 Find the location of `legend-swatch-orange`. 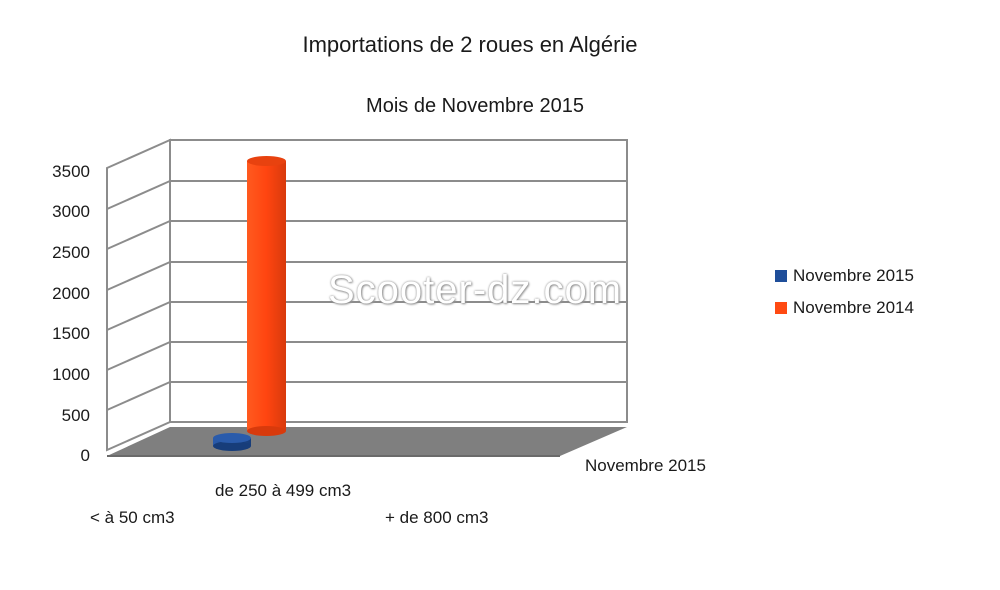

legend-swatch-orange is located at coordinates (781, 308).